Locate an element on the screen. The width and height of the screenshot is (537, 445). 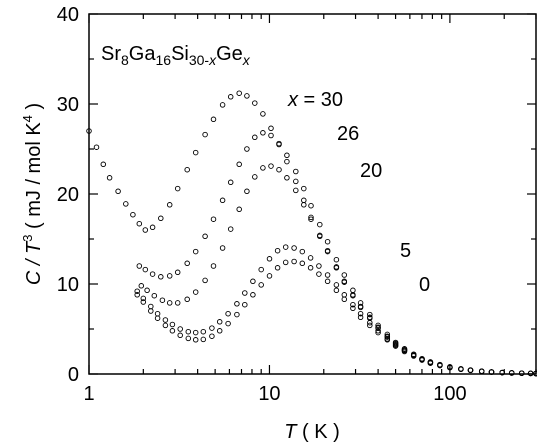
formula-annotation: Sr8Ga16Si30-xGex is located at coordinates (176, 55).